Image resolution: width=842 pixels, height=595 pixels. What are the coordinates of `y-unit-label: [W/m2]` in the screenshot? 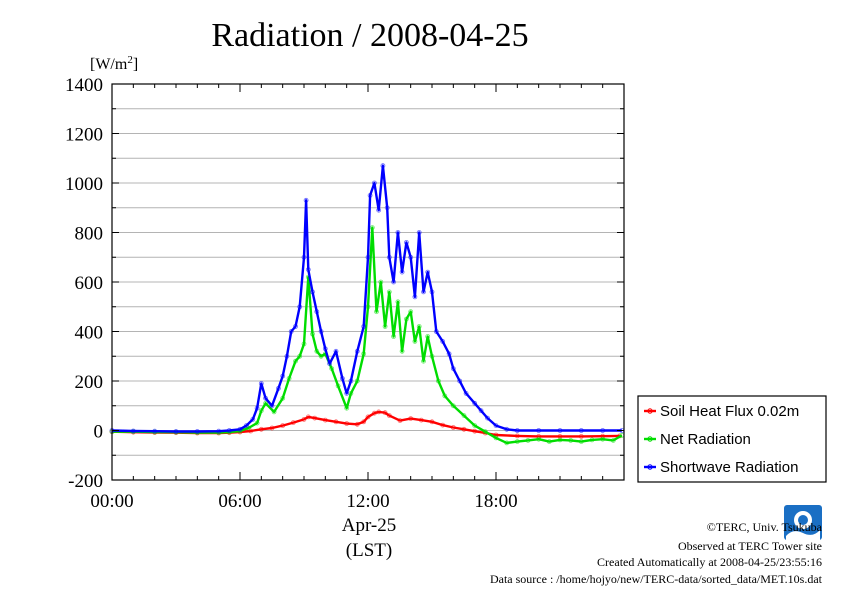 It's located at (114, 63).